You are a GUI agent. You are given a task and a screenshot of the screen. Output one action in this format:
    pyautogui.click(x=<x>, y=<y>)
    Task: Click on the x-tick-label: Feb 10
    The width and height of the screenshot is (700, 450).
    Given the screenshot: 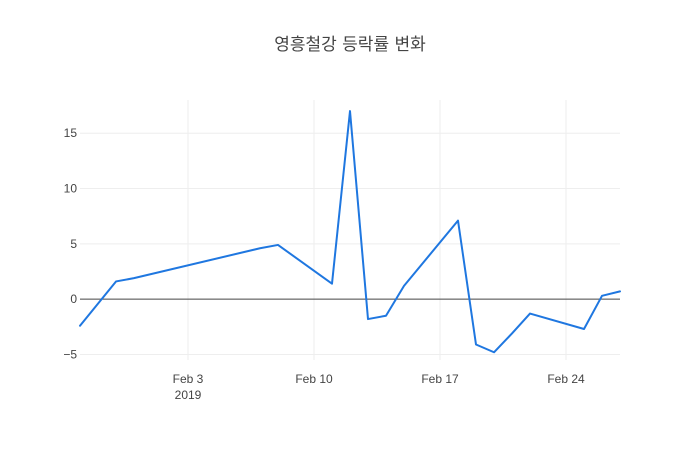 What is the action you would take?
    pyautogui.click(x=314, y=379)
    